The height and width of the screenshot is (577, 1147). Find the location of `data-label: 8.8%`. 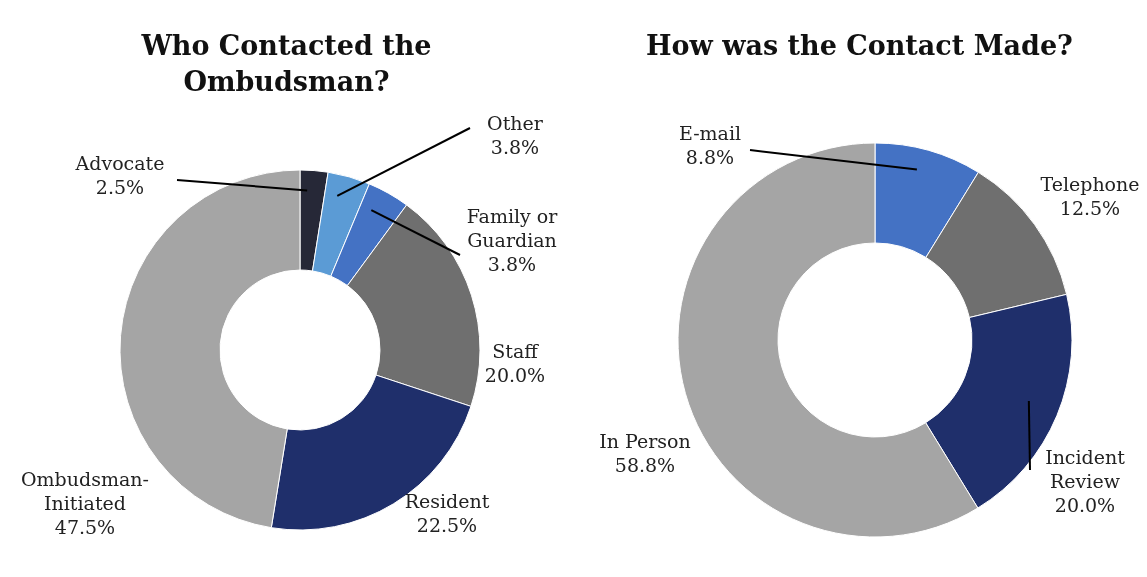

data-label: 8.8% is located at coordinates (710, 157).